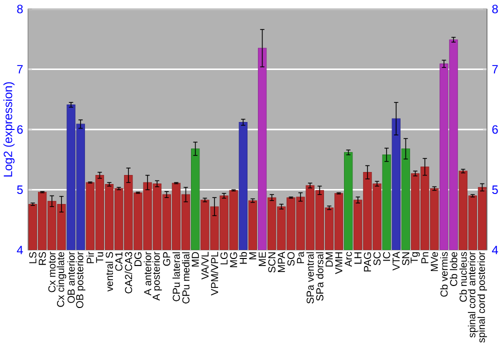 This screenshot has height=350, width=500. What do you see at coordinates (348, 259) in the screenshot?
I see `x-tick-label: Arc` at bounding box center [348, 259].